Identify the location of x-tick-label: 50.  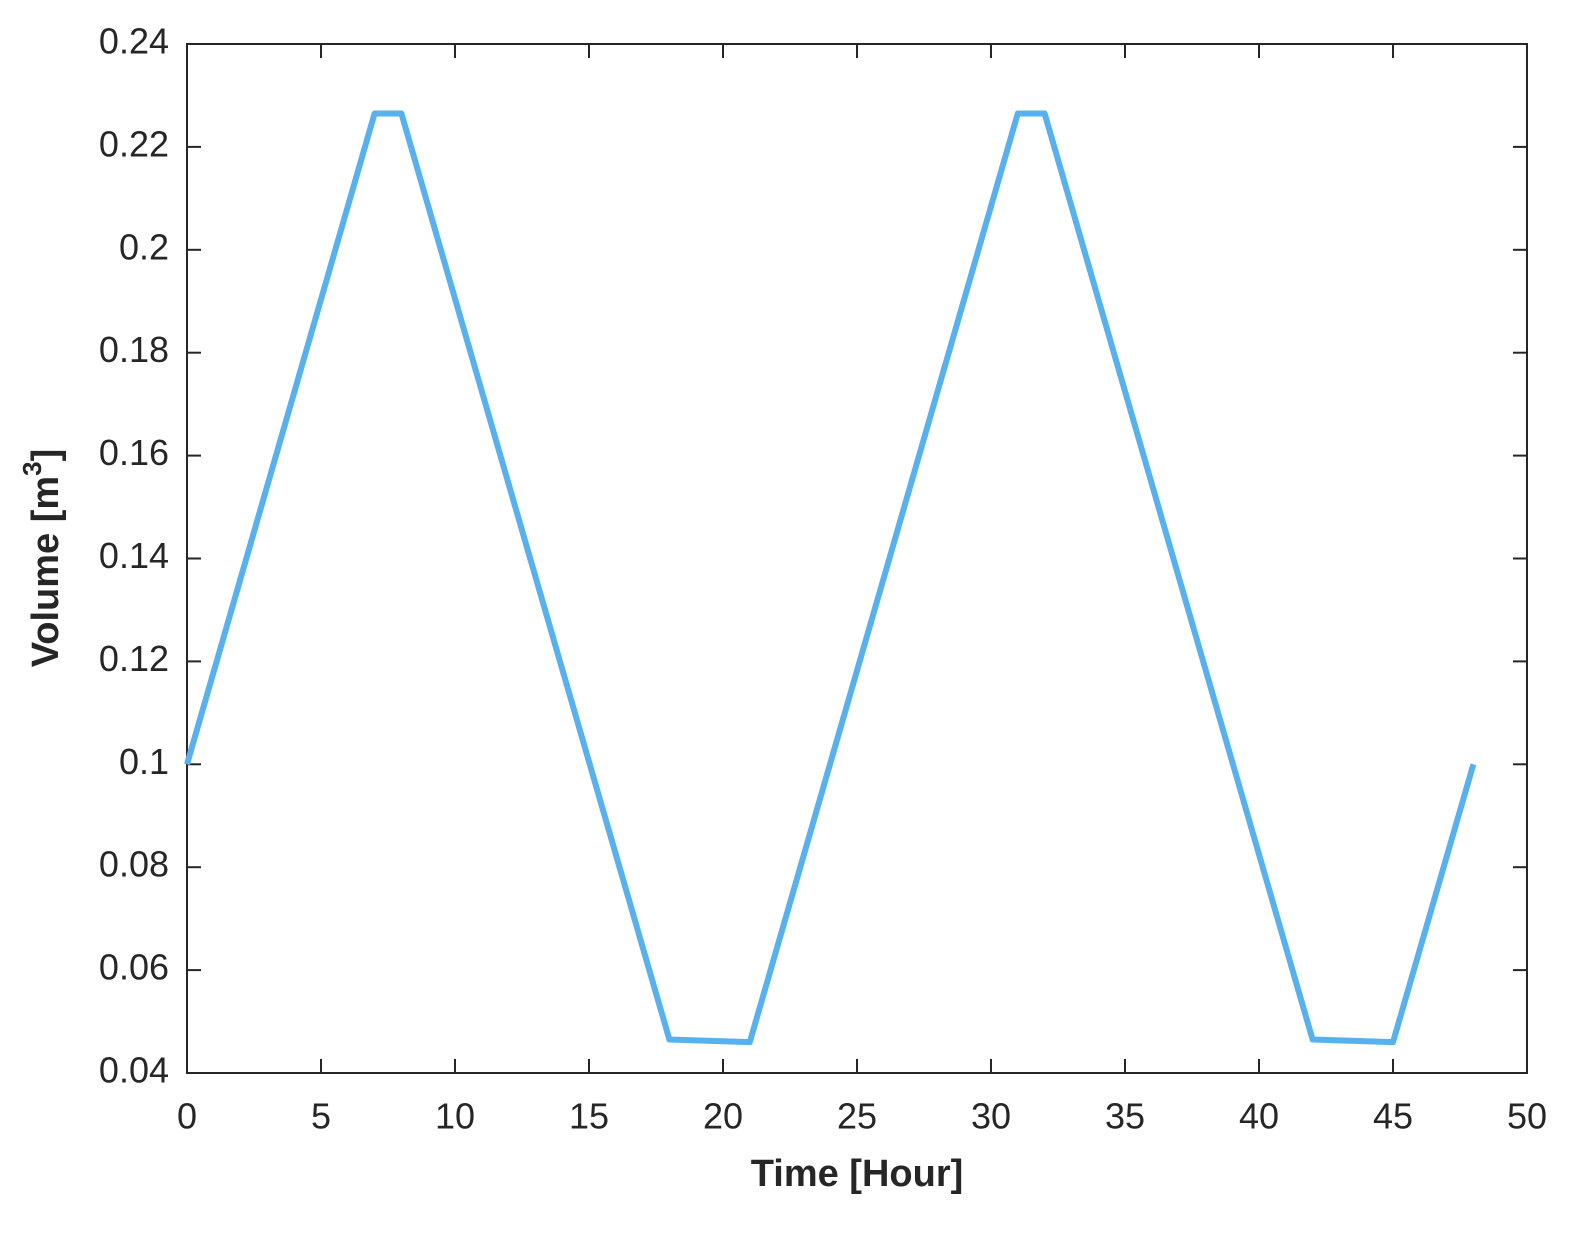
(1527, 1116).